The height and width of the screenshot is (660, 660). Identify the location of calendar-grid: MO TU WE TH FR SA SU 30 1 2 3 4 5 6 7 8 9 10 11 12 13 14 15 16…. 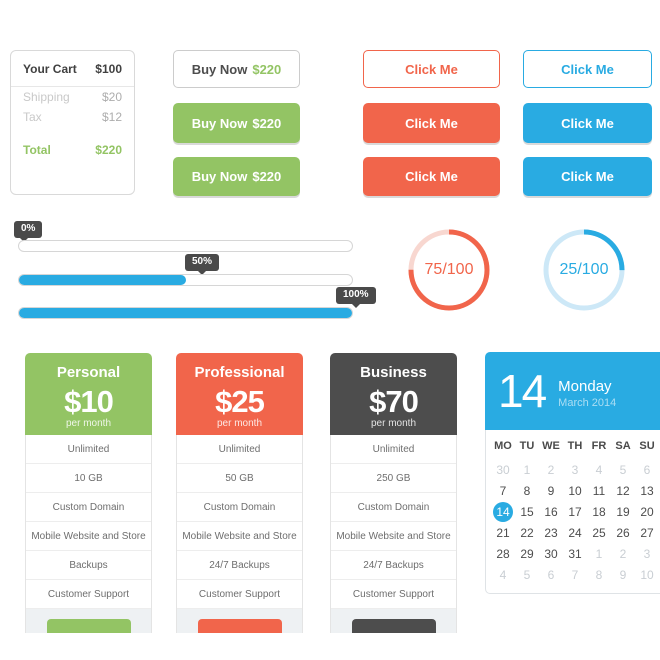
(572, 512).